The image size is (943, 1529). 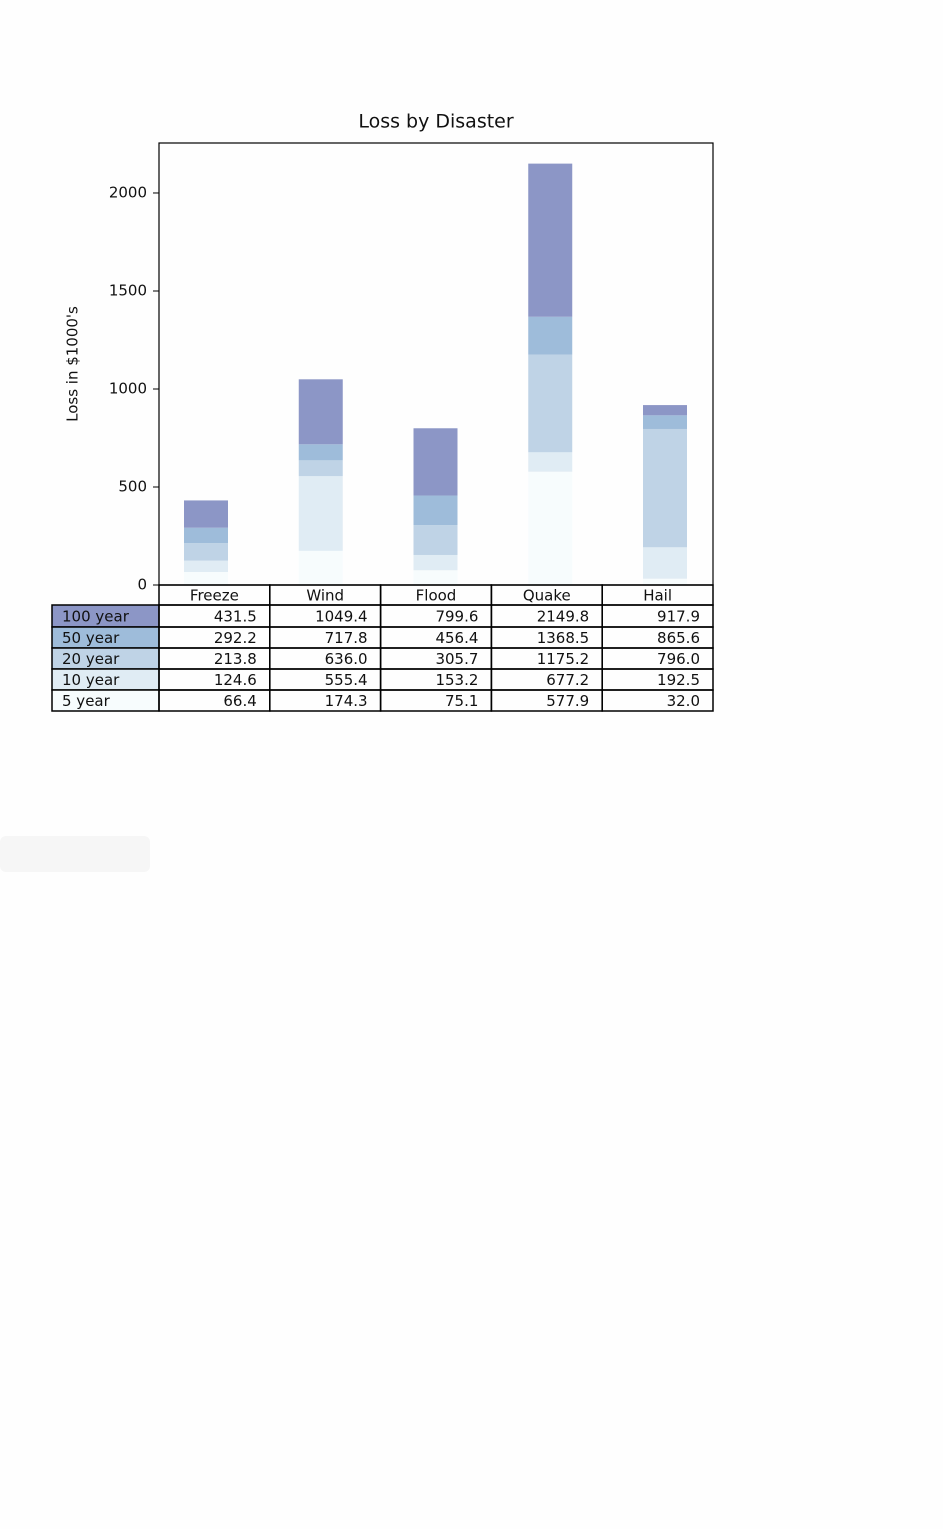 What do you see at coordinates (657, 700) in the screenshot?
I see `table-cell` at bounding box center [657, 700].